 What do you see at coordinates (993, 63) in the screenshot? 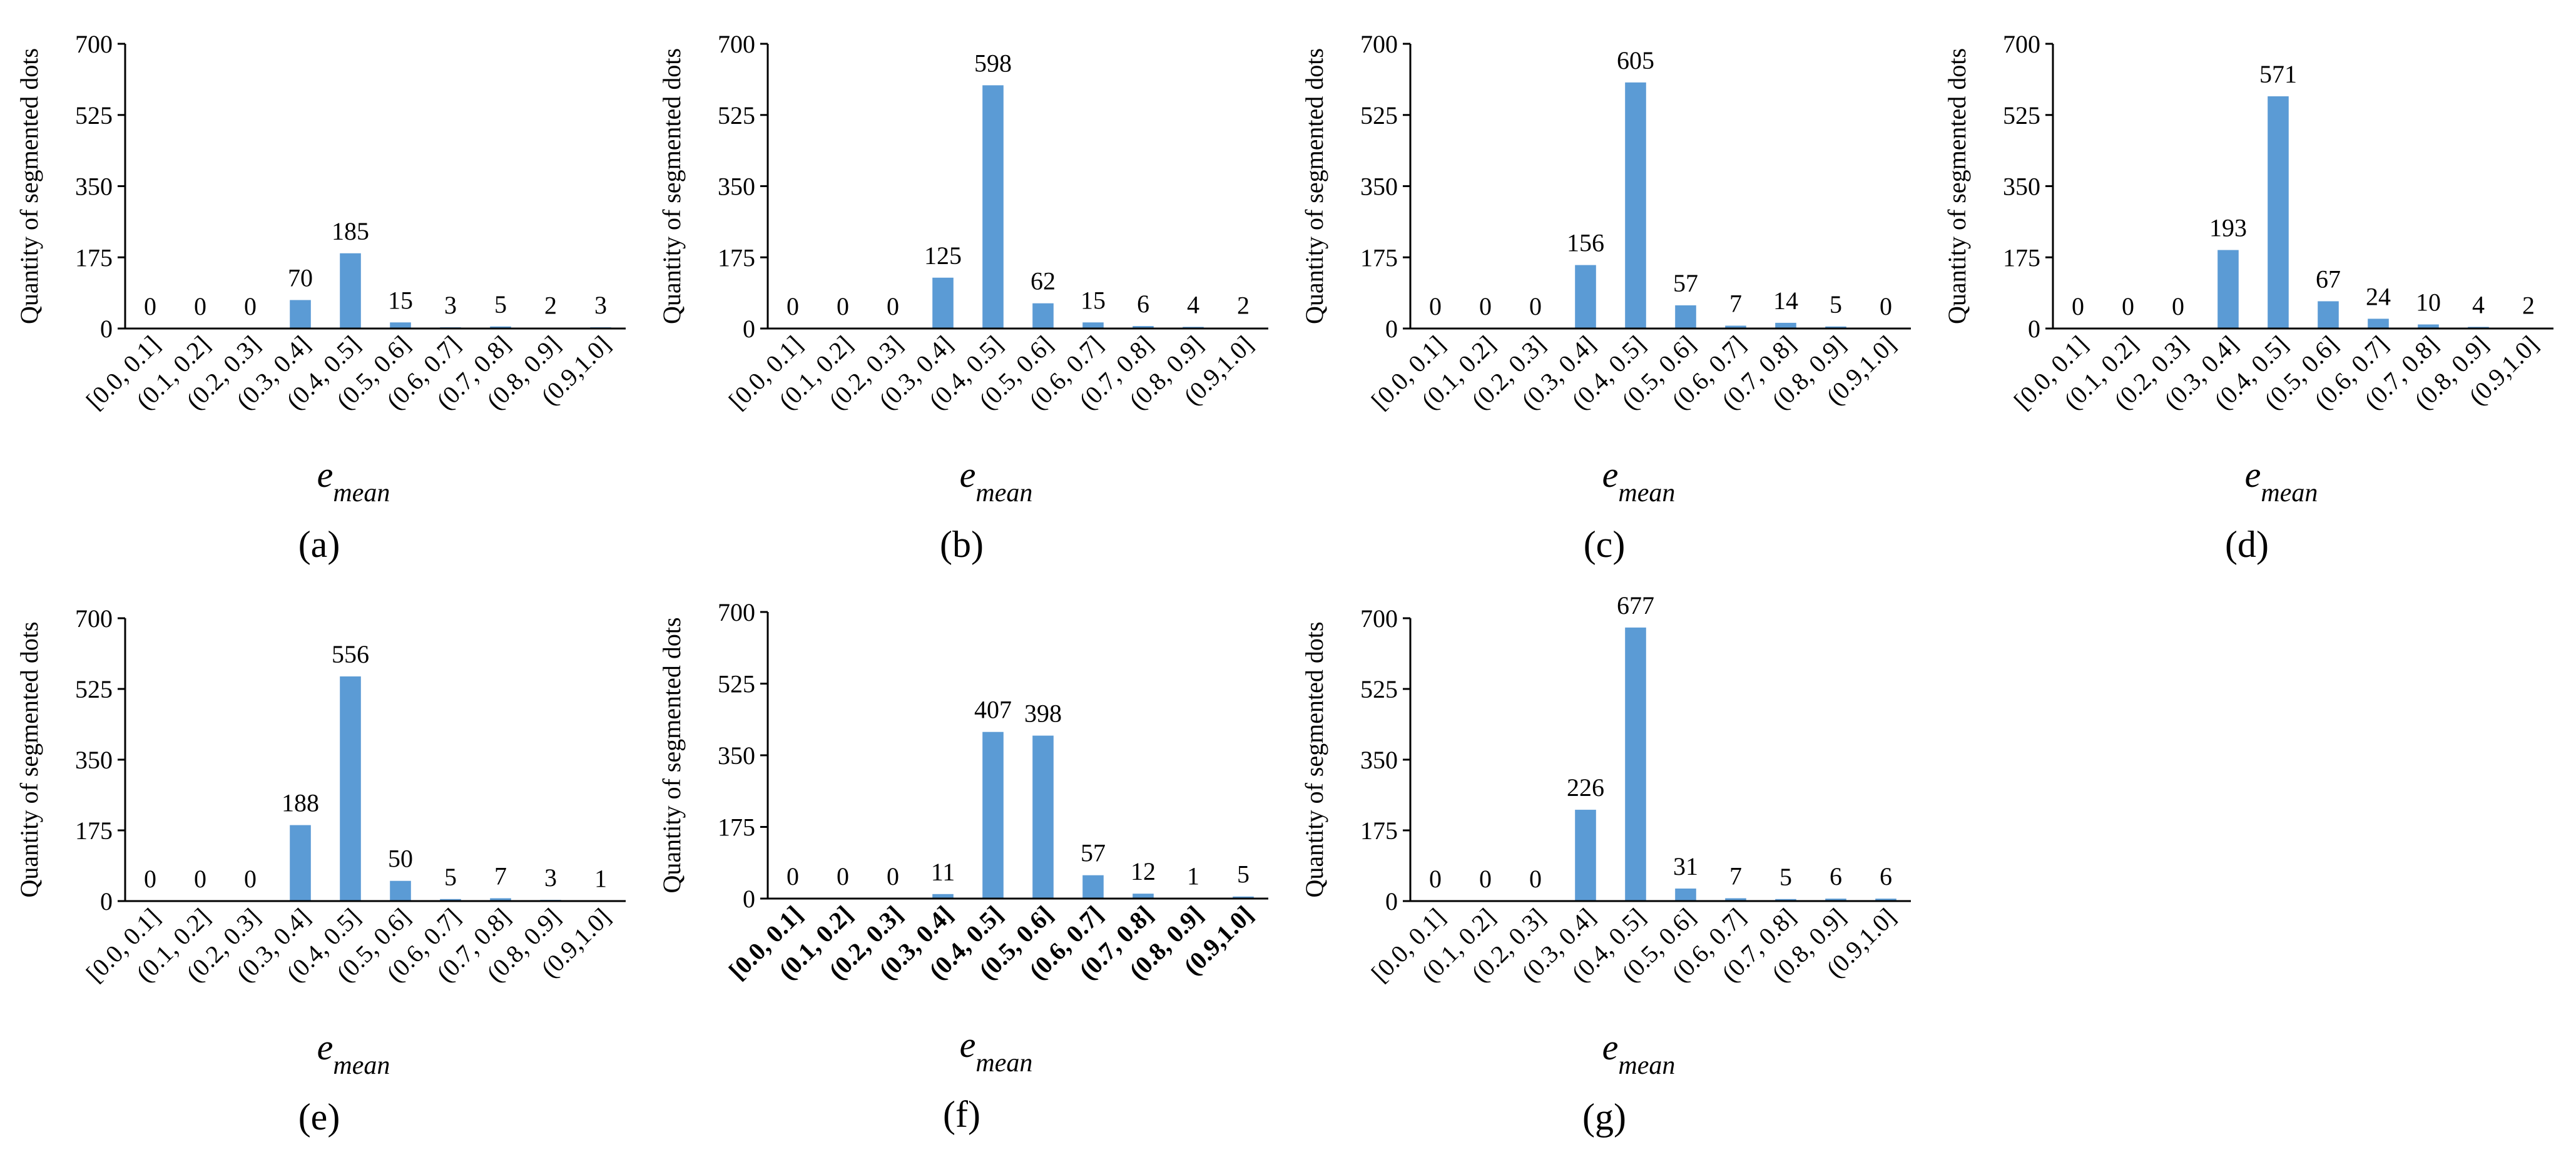
I see `data-label: 598` at bounding box center [993, 63].